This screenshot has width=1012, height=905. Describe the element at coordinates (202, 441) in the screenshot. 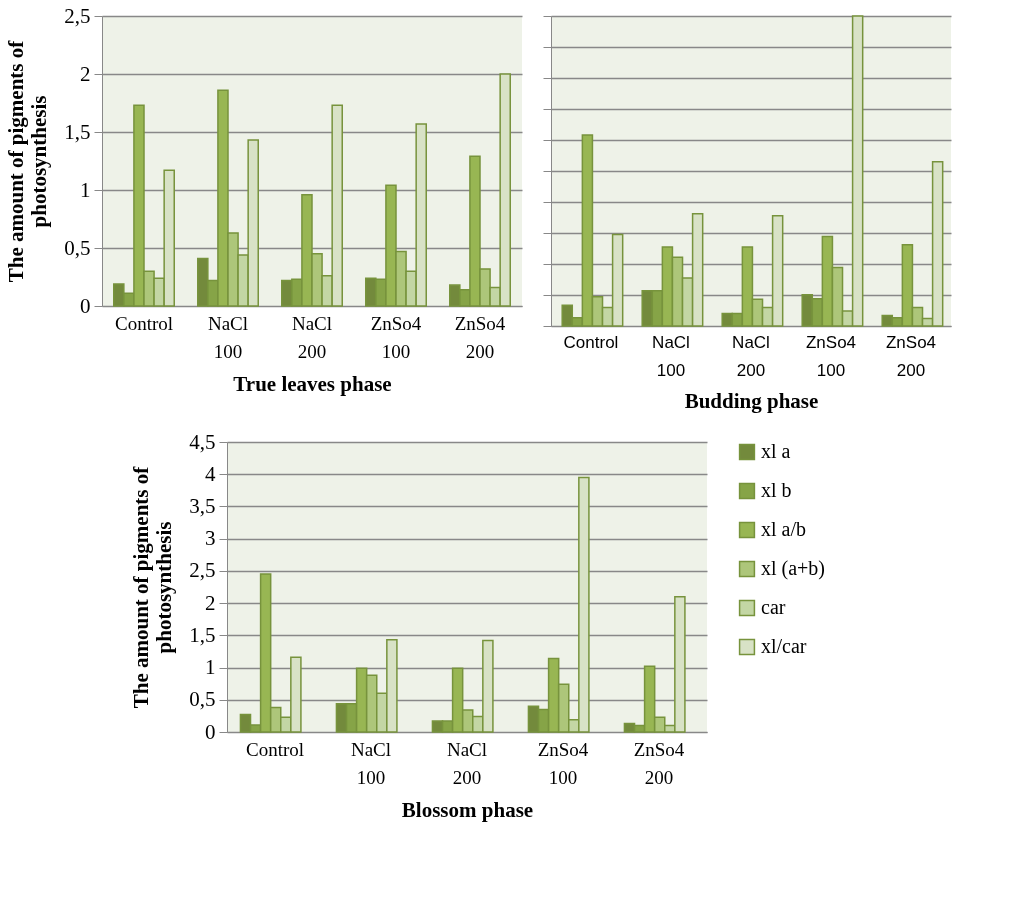

I see `y-tick-label: 4,5` at that location.